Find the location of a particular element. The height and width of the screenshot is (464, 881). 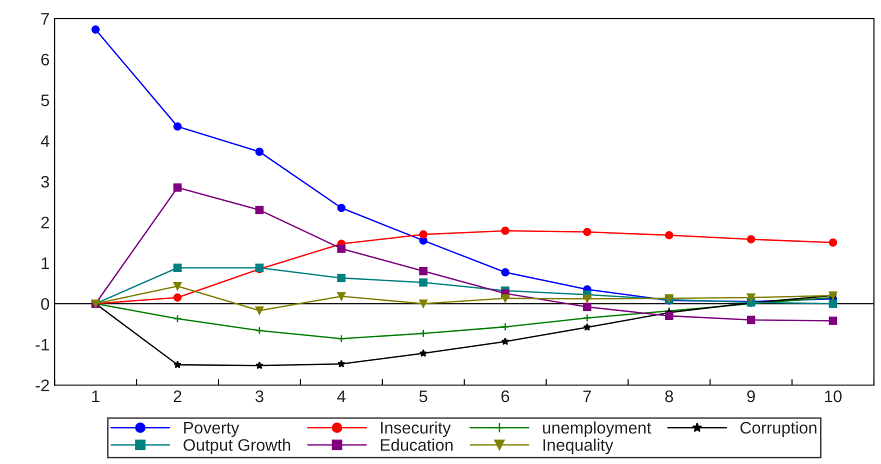

x-tick-label: 1 is located at coordinates (96, 396).